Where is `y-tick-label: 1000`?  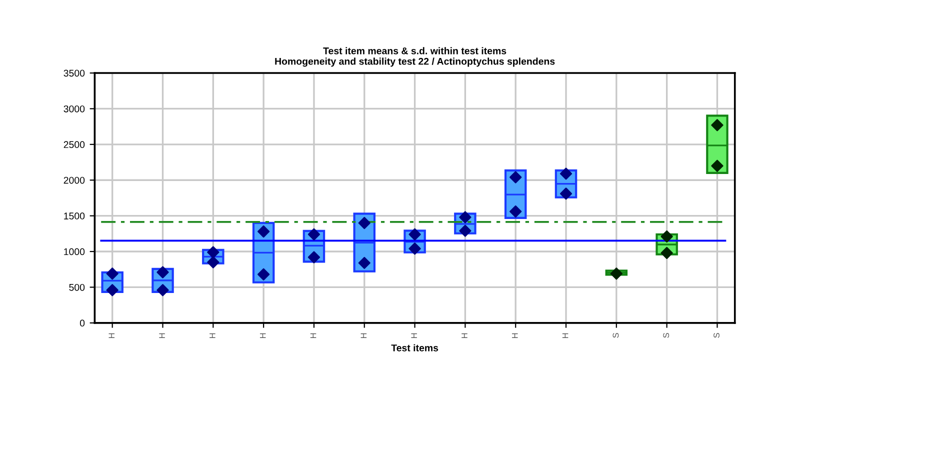
y-tick-label: 1000 is located at coordinates (74, 252).